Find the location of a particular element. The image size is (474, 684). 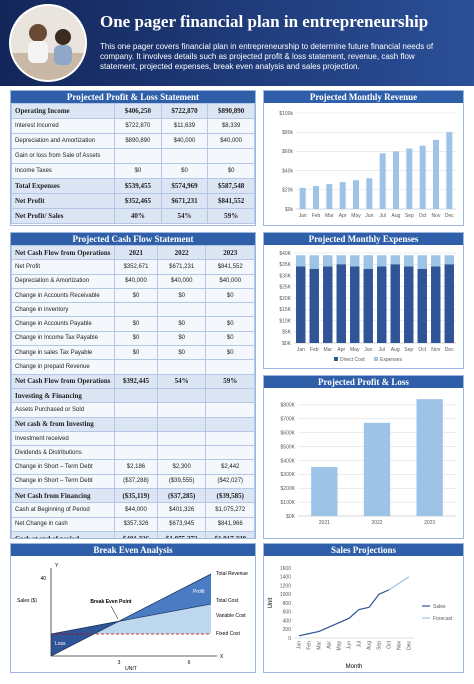

y-tick-label: $60k is located at coordinates (287, 152).